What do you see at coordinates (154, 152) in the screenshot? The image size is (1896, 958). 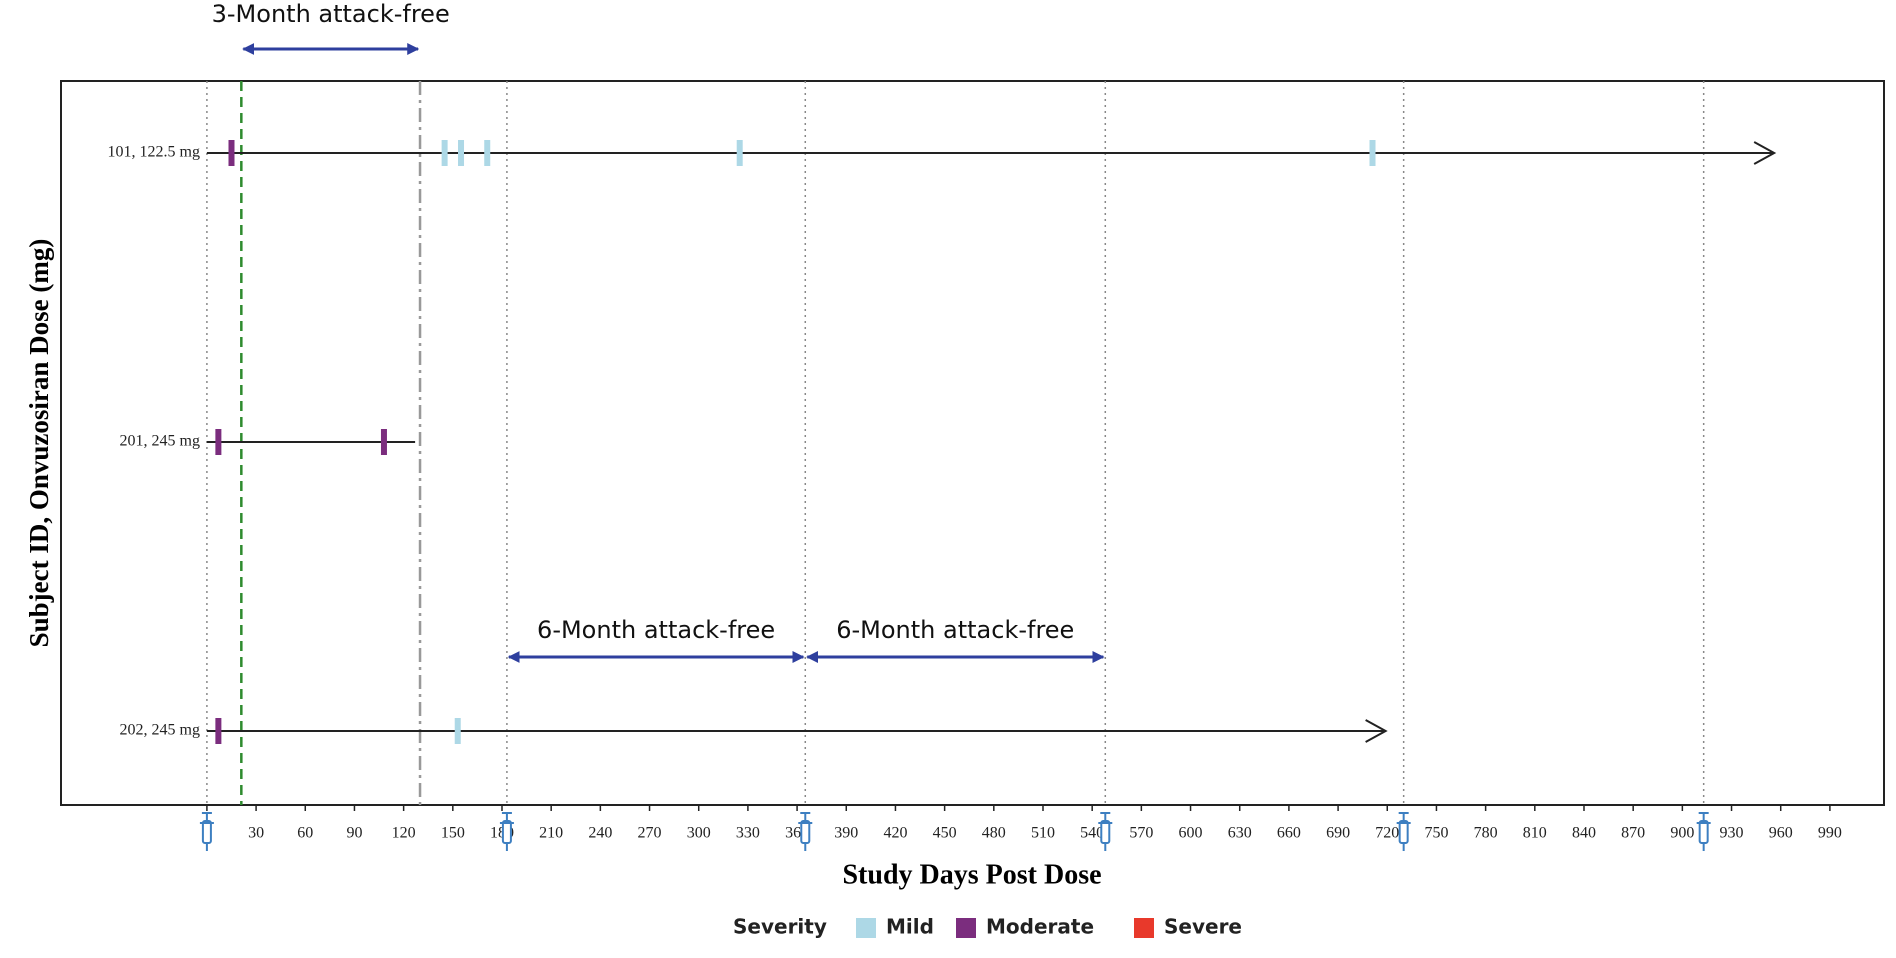 I see `subject-label: 101, 122.5 mg` at bounding box center [154, 152].